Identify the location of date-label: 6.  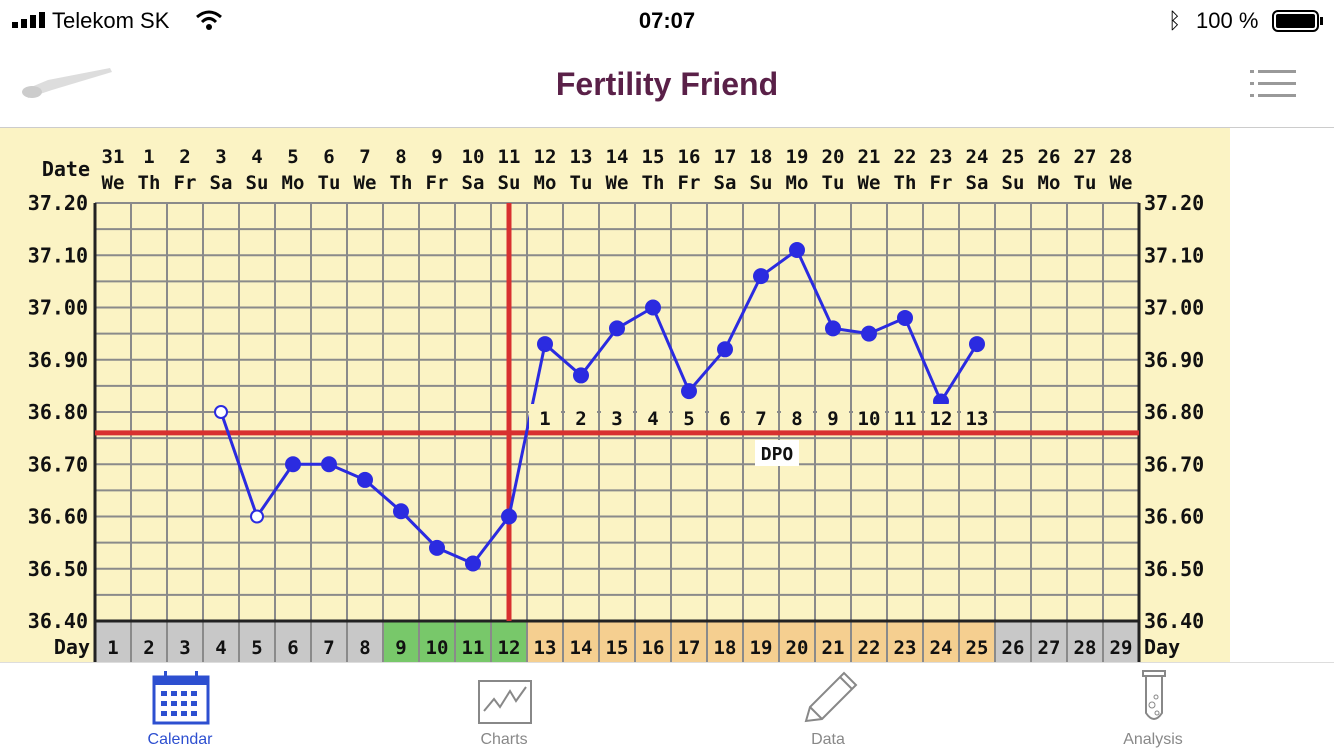
(328, 157).